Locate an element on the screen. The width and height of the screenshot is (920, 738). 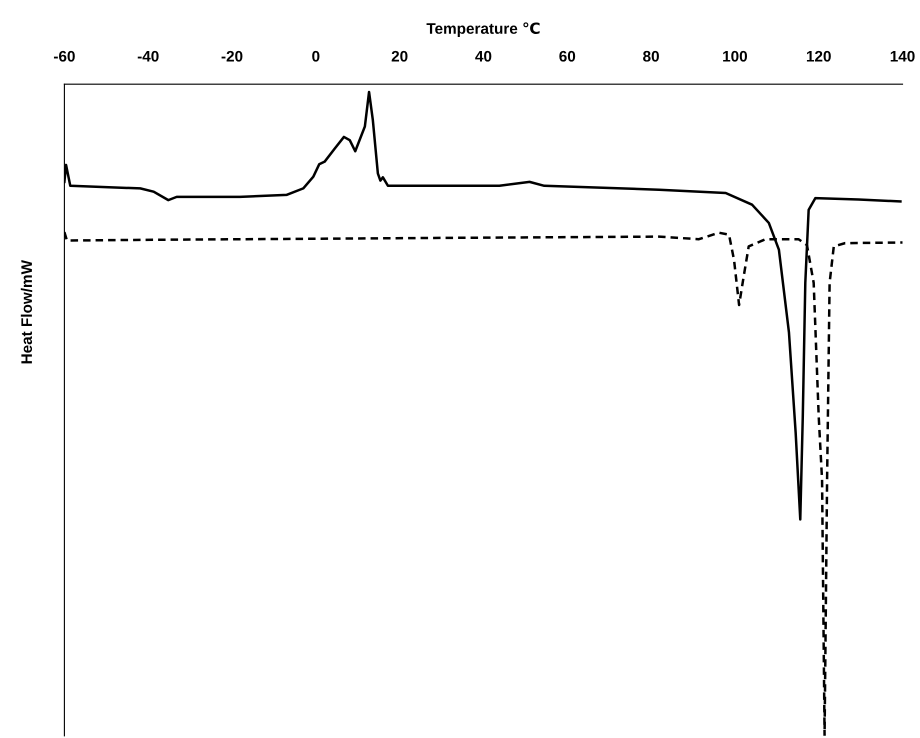
x-tick-label: -40 is located at coordinates (148, 56).